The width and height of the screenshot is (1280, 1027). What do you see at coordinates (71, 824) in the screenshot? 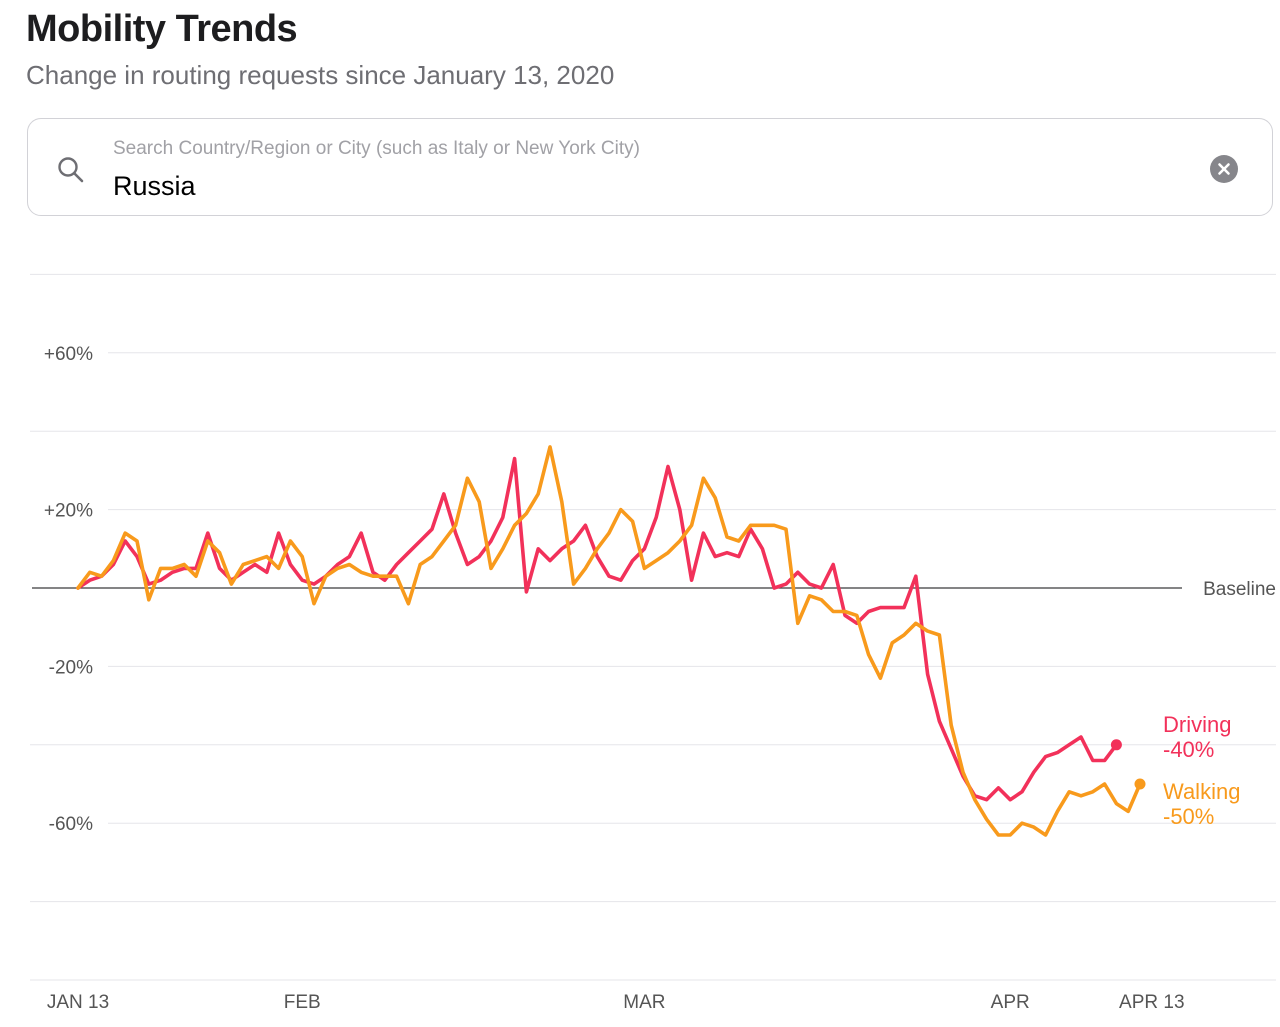
I see `y-tick-label: -60%` at bounding box center [71, 824].